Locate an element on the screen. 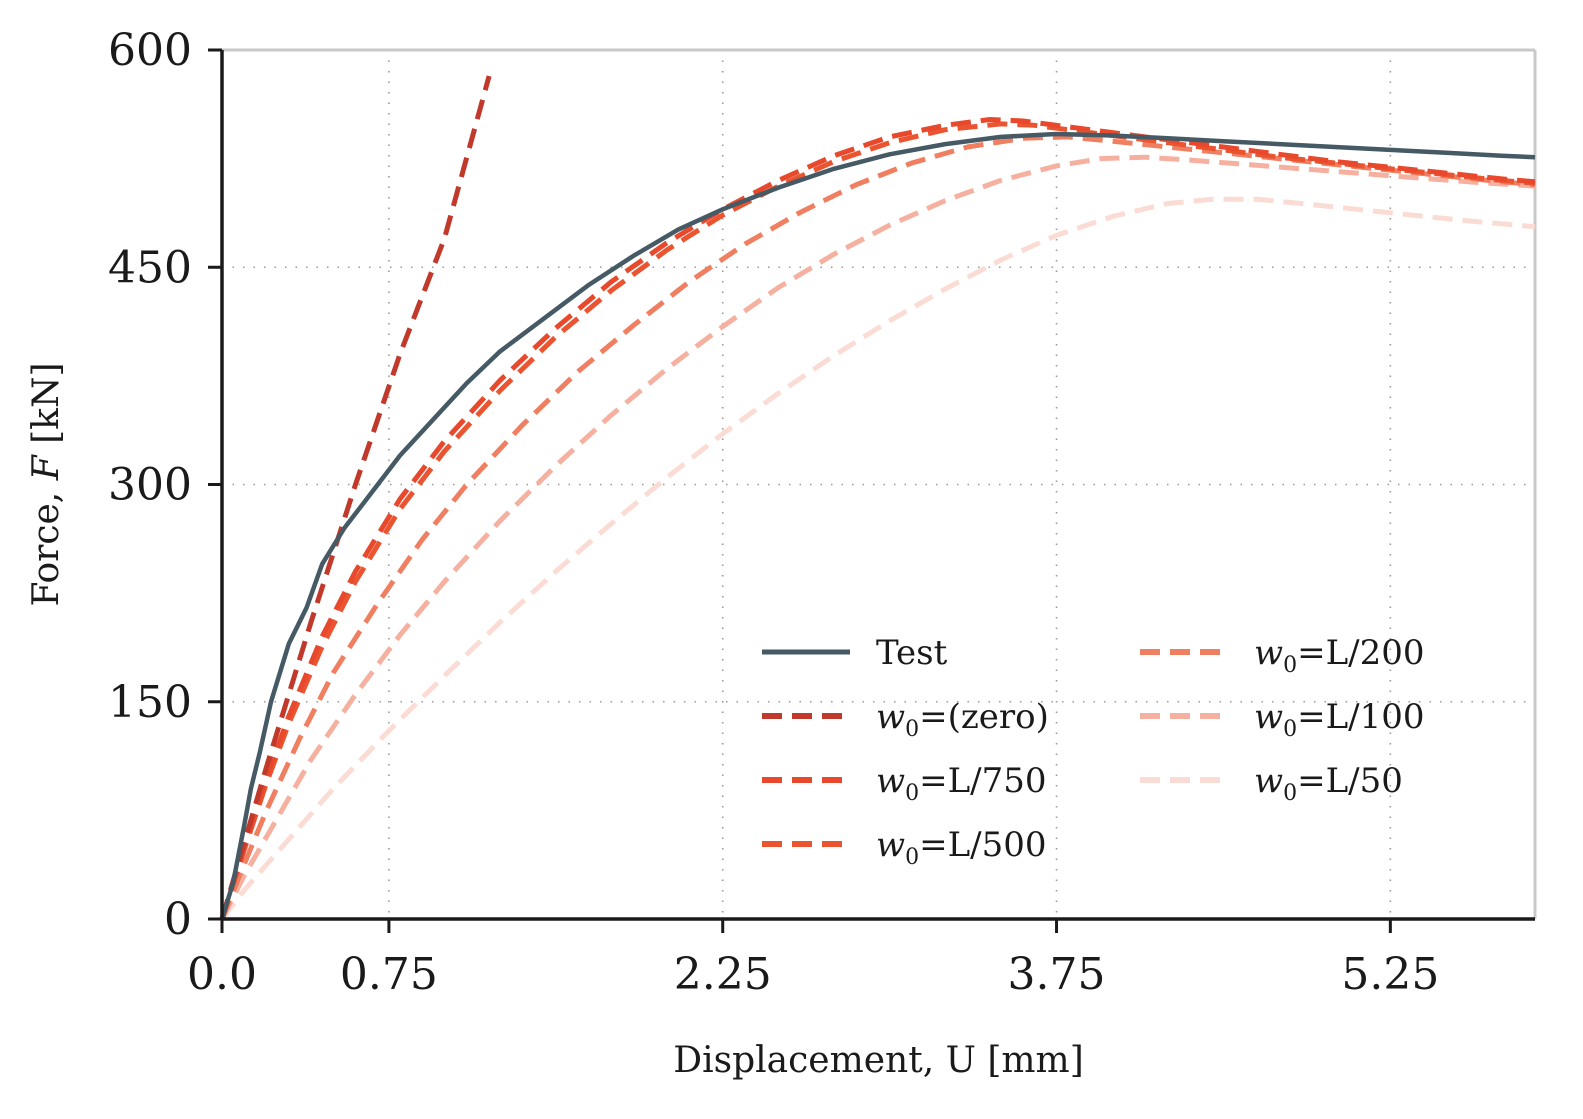  legend-text: =L/500 is located at coordinates (982, 845).